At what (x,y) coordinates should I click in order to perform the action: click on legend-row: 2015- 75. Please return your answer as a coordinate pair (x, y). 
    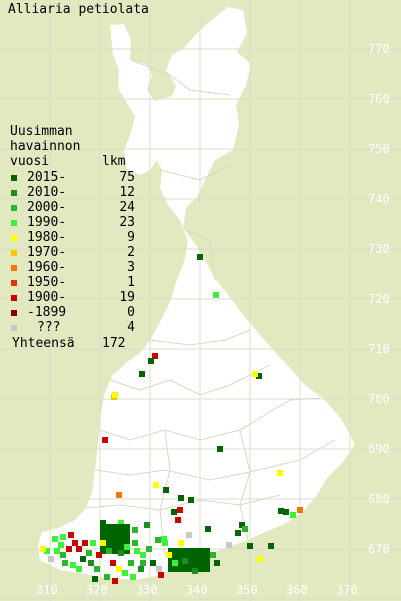
    Looking at the image, I should click on (72, 178).